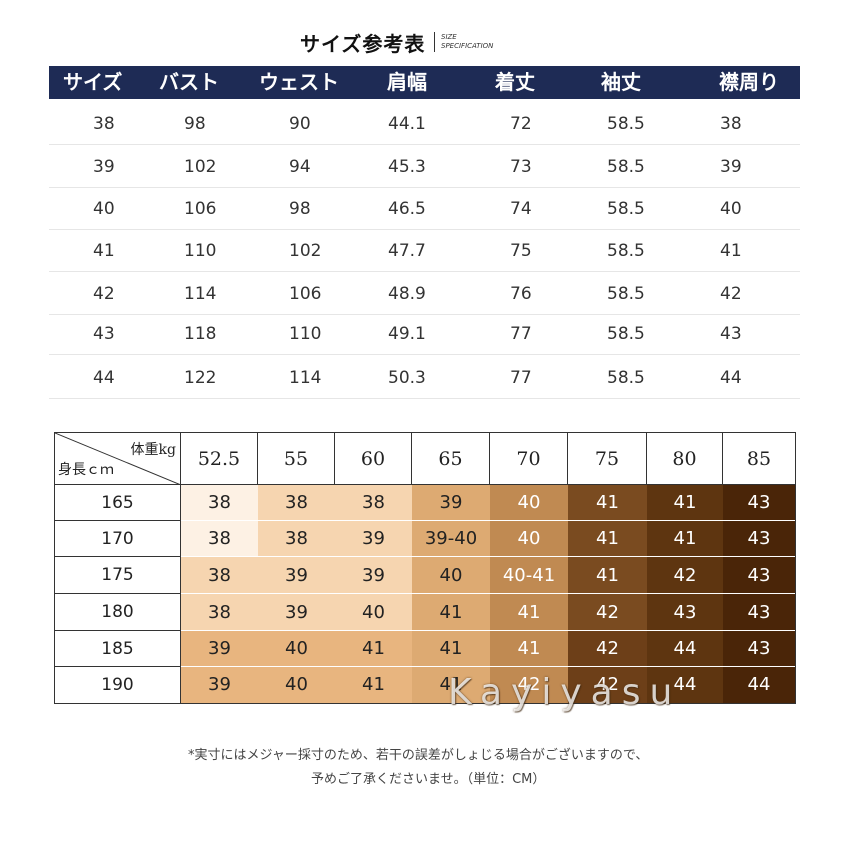 This screenshot has width=849, height=849. Describe the element at coordinates (219, 459) in the screenshot. I see `weight-header-cell: 52.5` at that location.